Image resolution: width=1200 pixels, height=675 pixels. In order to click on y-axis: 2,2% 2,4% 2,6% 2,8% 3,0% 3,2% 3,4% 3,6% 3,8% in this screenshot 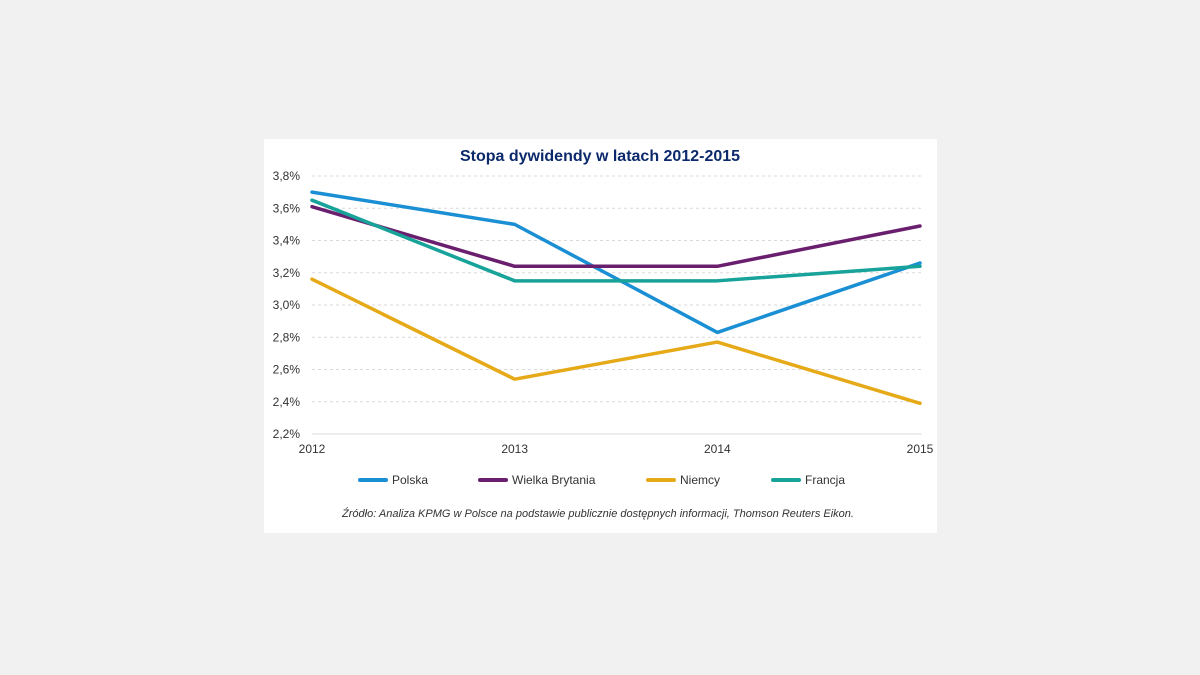, I will do `click(287, 305)`.